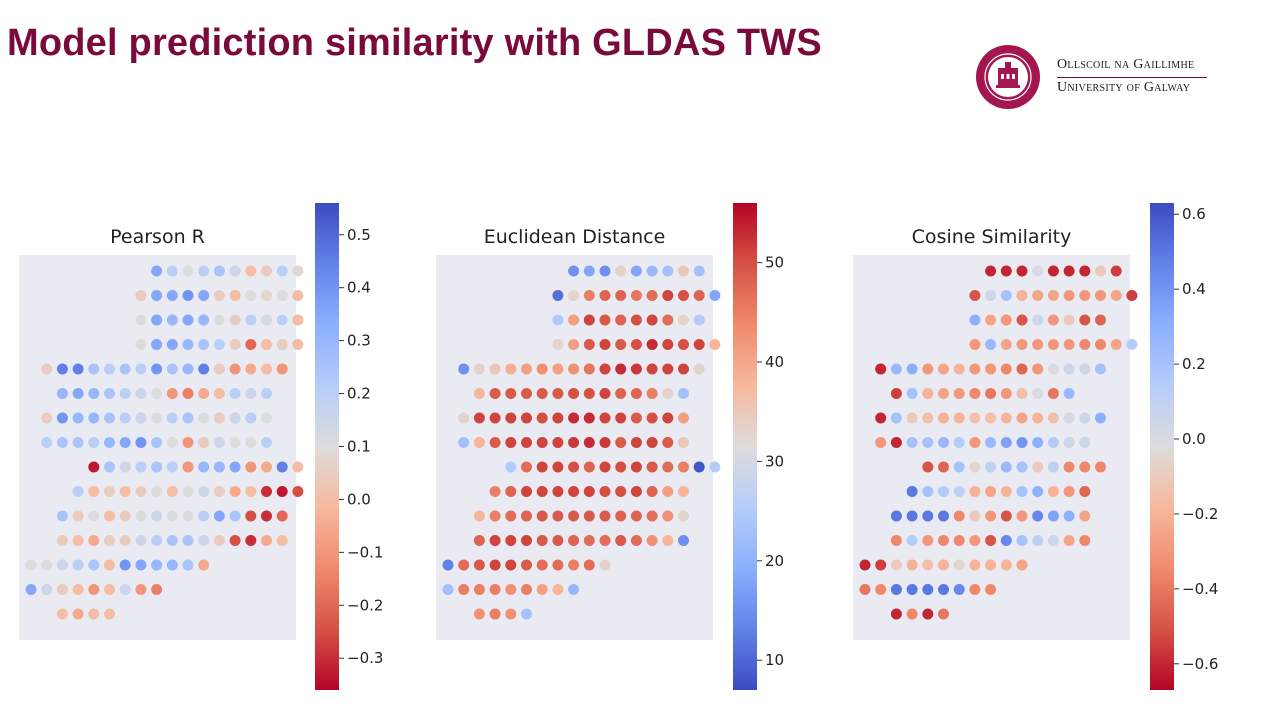  Describe the element at coordinates (157, 237) in the screenshot. I see `pearson-r-title: Pearson R` at that location.